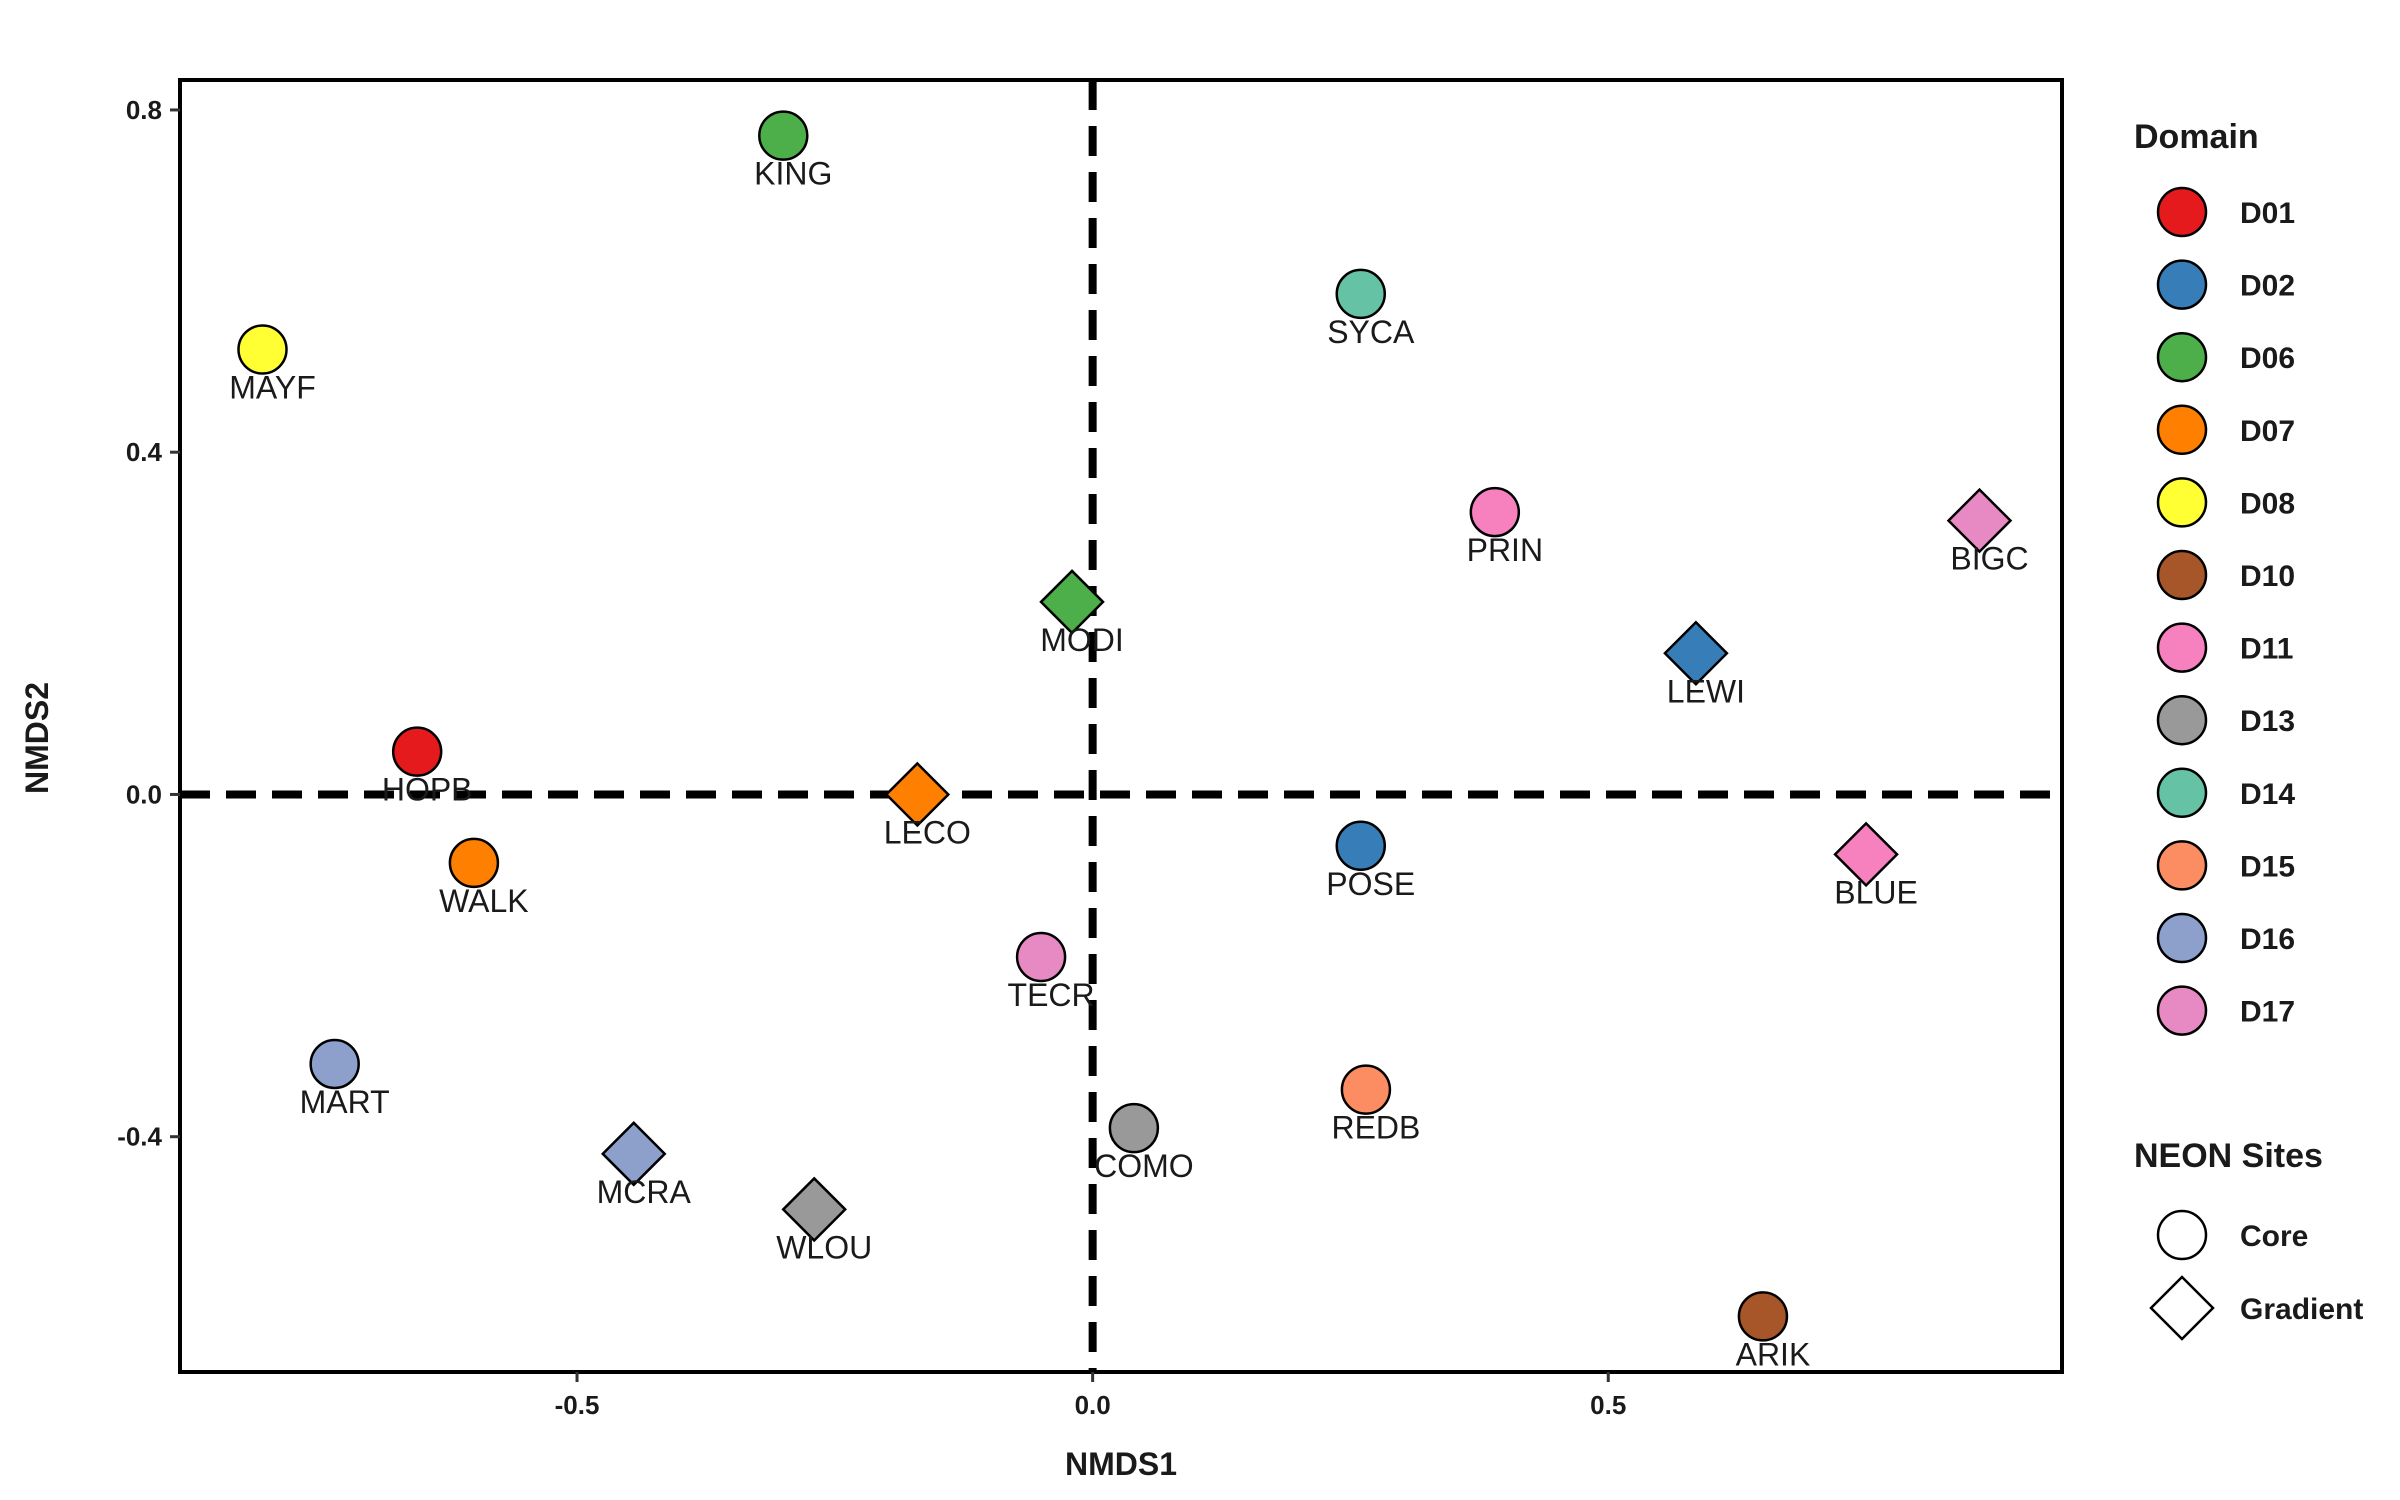 This screenshot has height=1500, width=2400. Describe the element at coordinates (2228, 1156) in the screenshot. I see `legend-sites-title: NEON Sites` at that location.